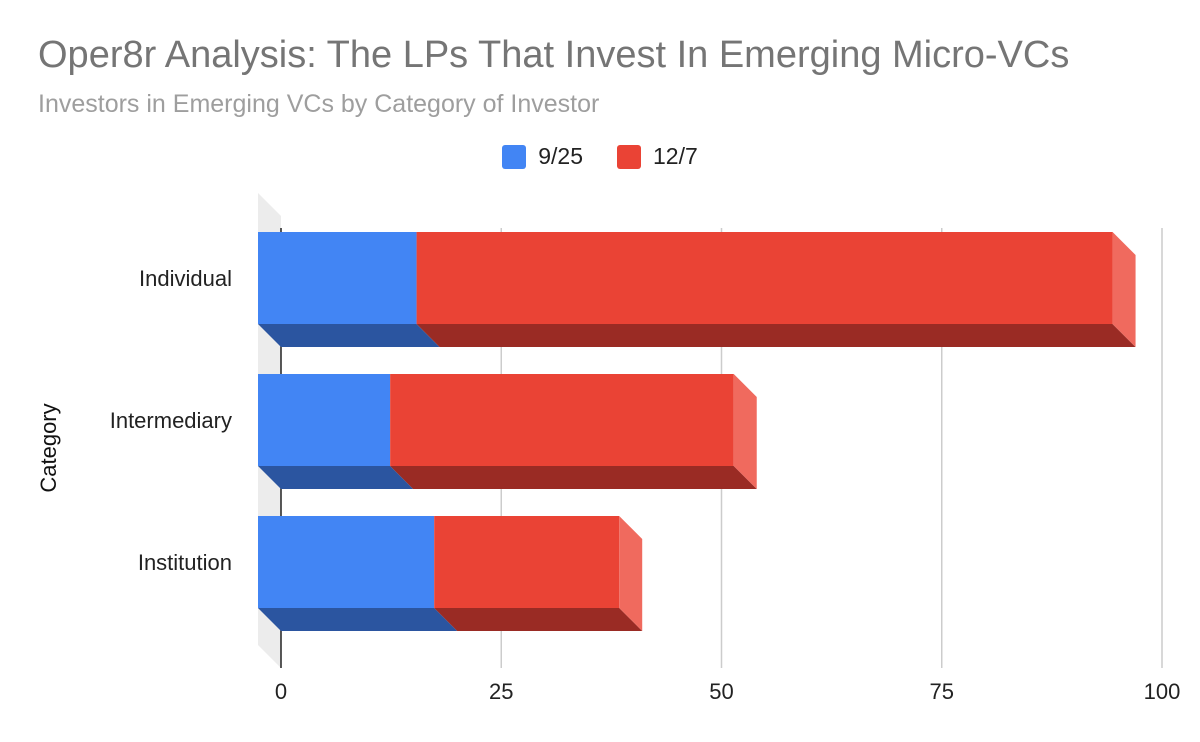 The width and height of the screenshot is (1200, 742). What do you see at coordinates (185, 278) in the screenshot?
I see `category-label-individual: Individual` at bounding box center [185, 278].